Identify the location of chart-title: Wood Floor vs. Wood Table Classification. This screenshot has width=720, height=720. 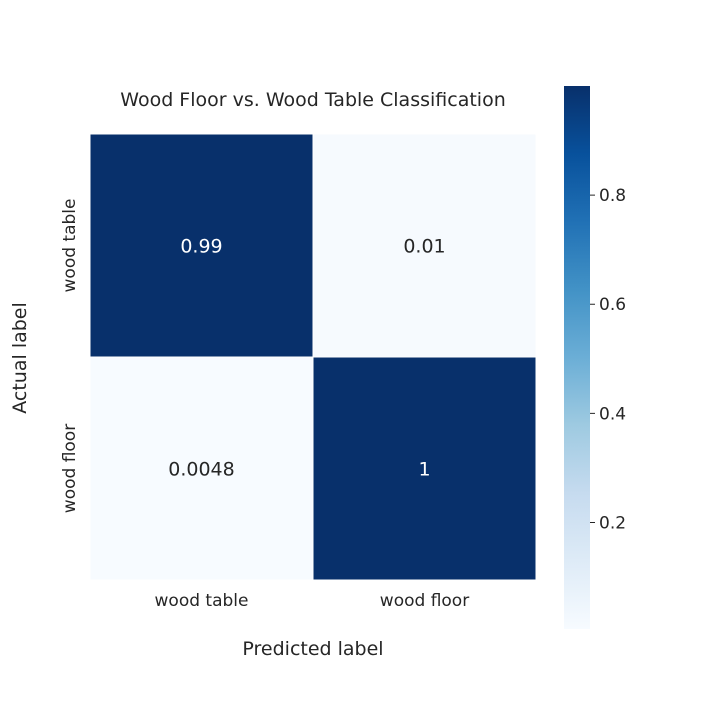
(312, 100).